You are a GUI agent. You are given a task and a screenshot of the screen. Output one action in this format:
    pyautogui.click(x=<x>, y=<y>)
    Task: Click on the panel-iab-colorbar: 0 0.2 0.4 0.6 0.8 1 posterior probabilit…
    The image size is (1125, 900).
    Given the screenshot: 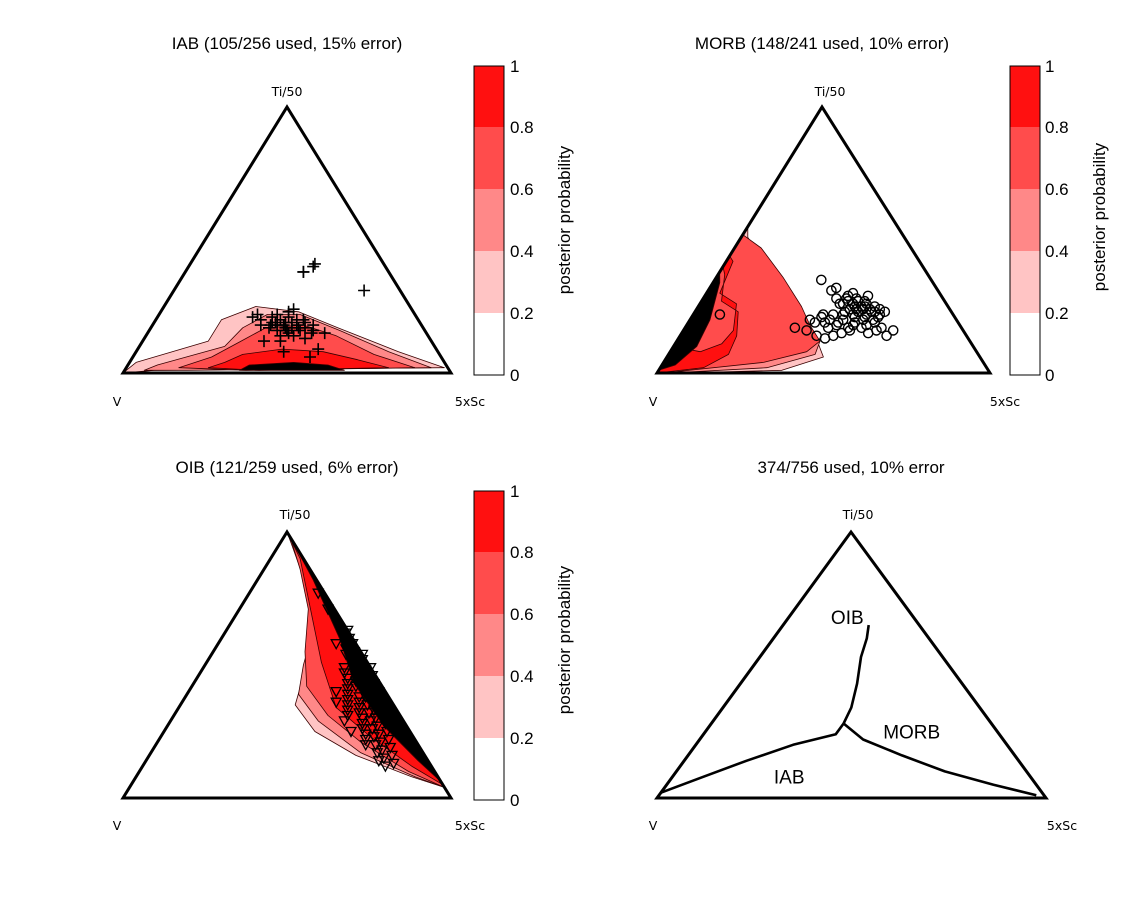 What is the action you would take?
    pyautogui.click(x=523, y=221)
    